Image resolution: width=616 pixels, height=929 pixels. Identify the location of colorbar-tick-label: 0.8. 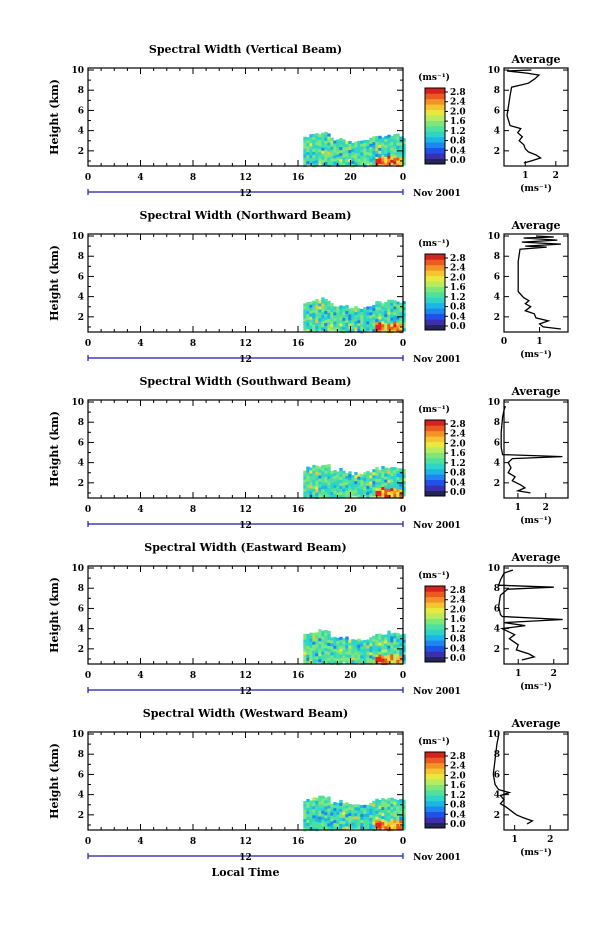
(458, 474).